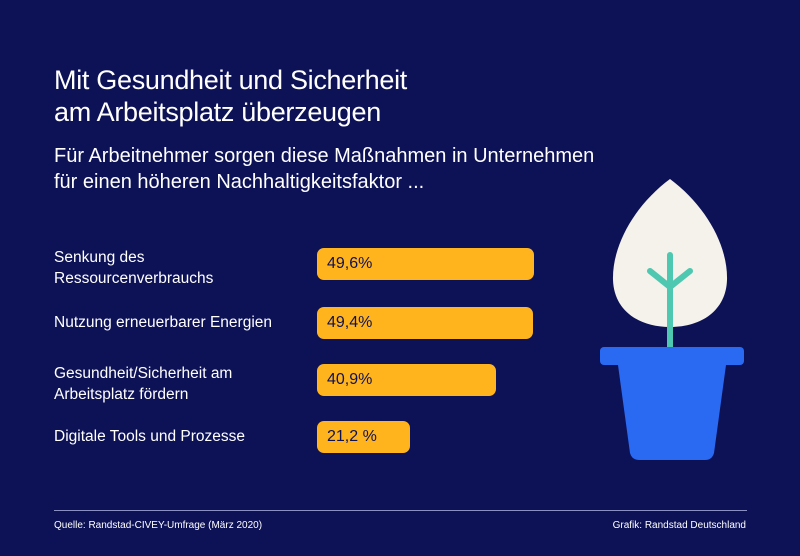 The height and width of the screenshot is (556, 800). Describe the element at coordinates (350, 322) in the screenshot. I see `data-label: 49,4%` at that location.